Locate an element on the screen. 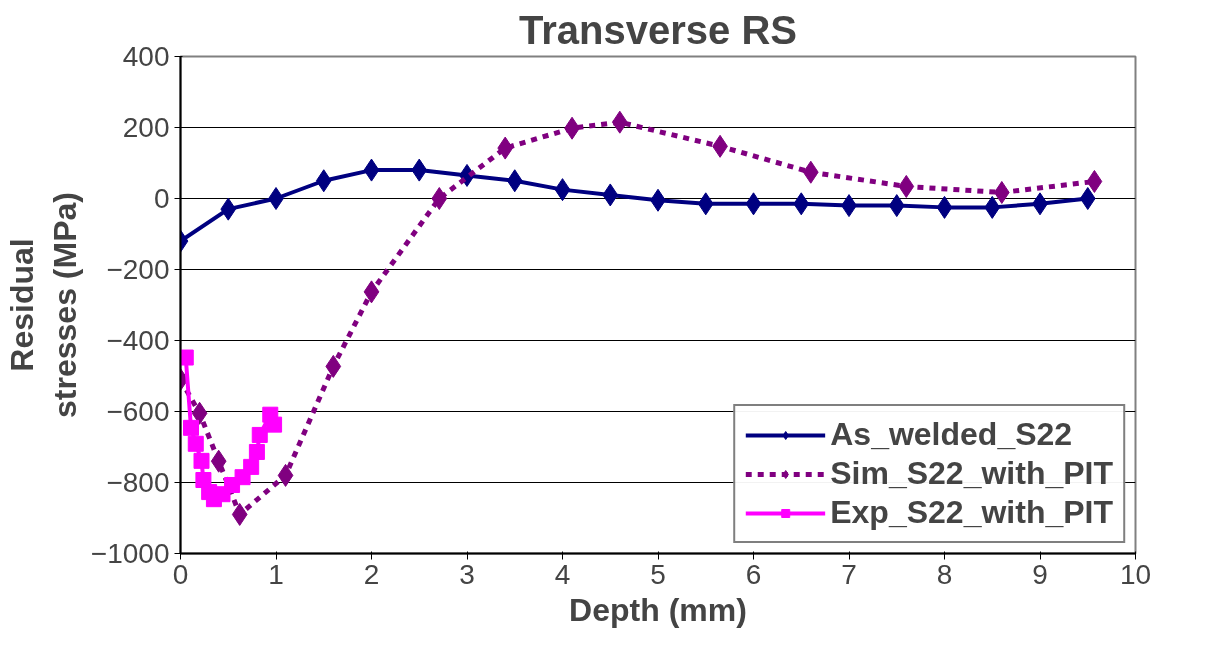  x-tick-label: 3 is located at coordinates (467, 574).